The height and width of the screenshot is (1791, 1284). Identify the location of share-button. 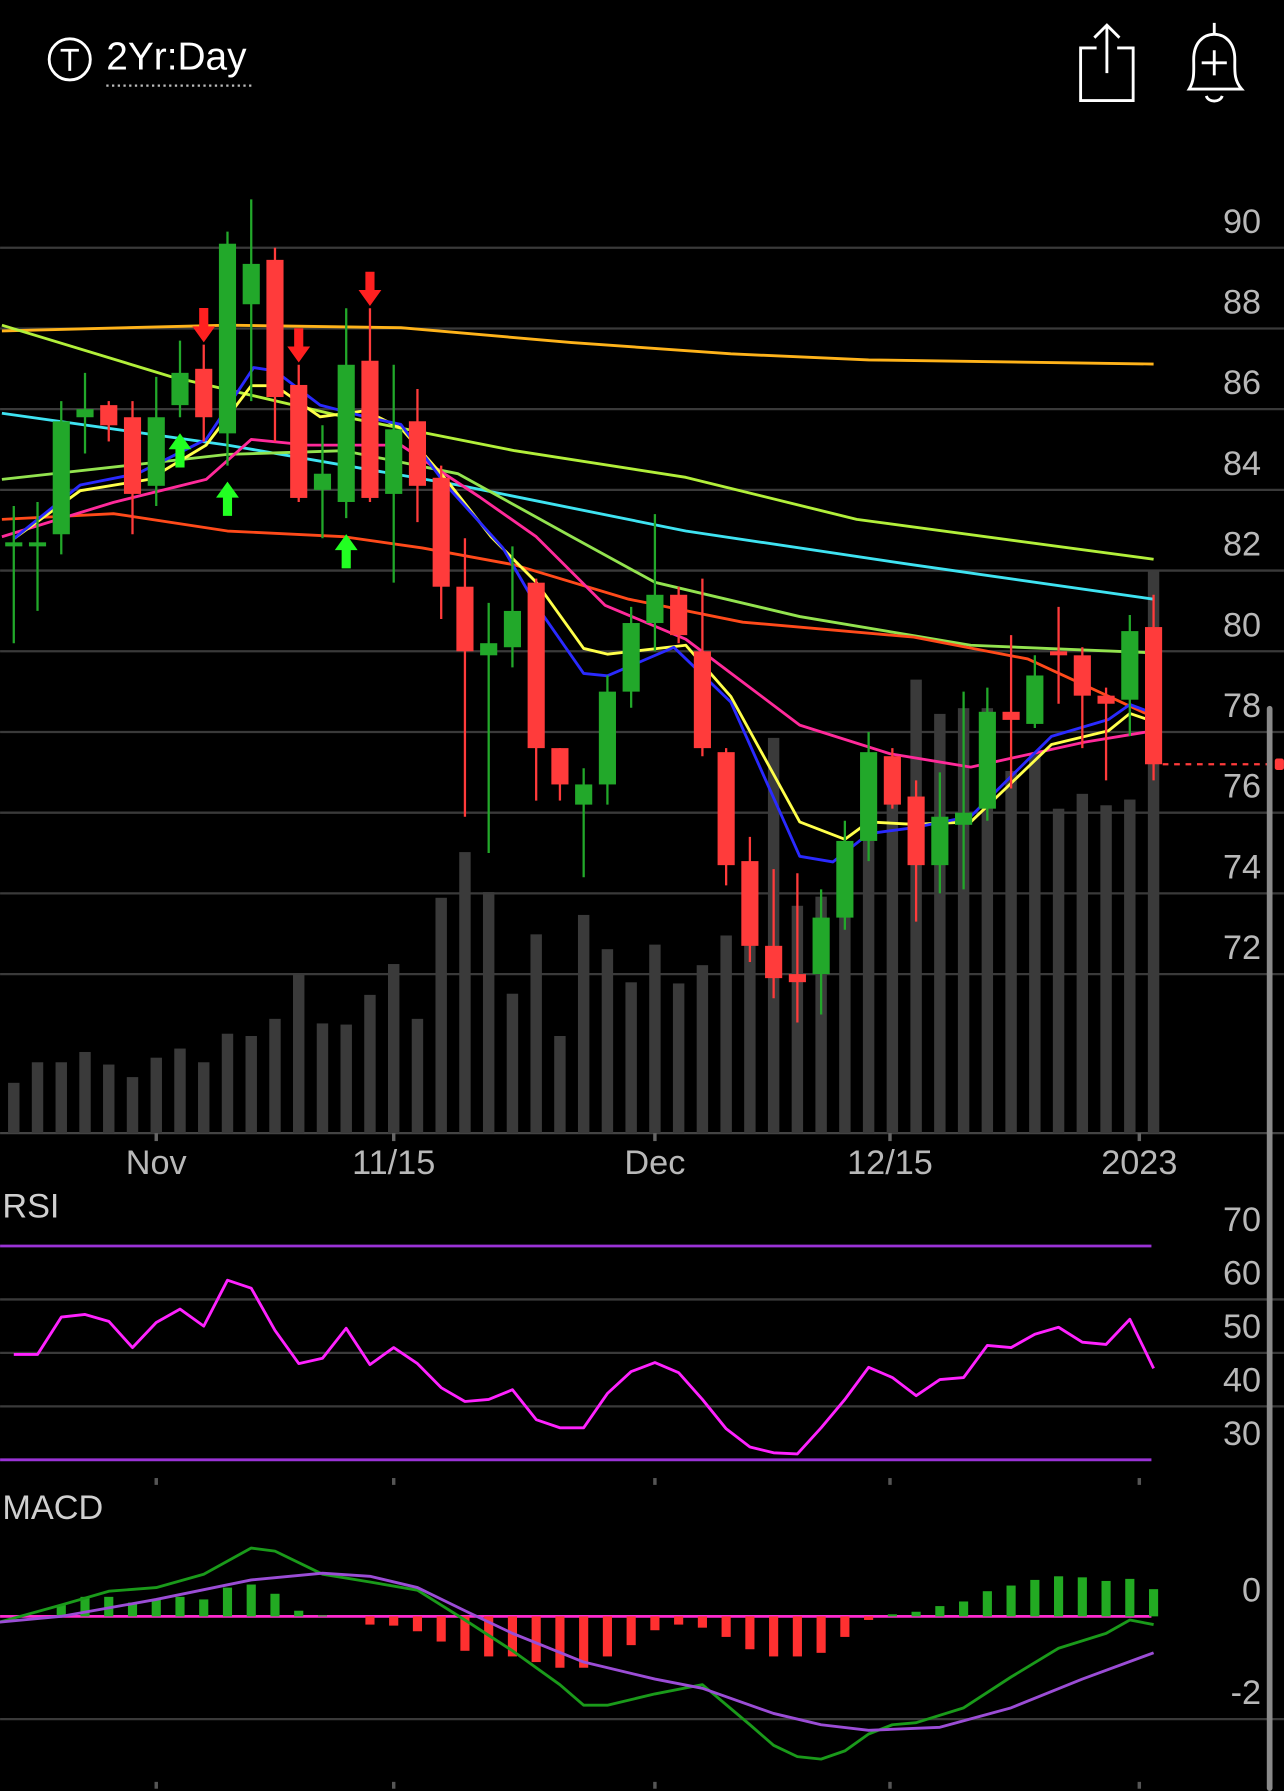
(1107, 62).